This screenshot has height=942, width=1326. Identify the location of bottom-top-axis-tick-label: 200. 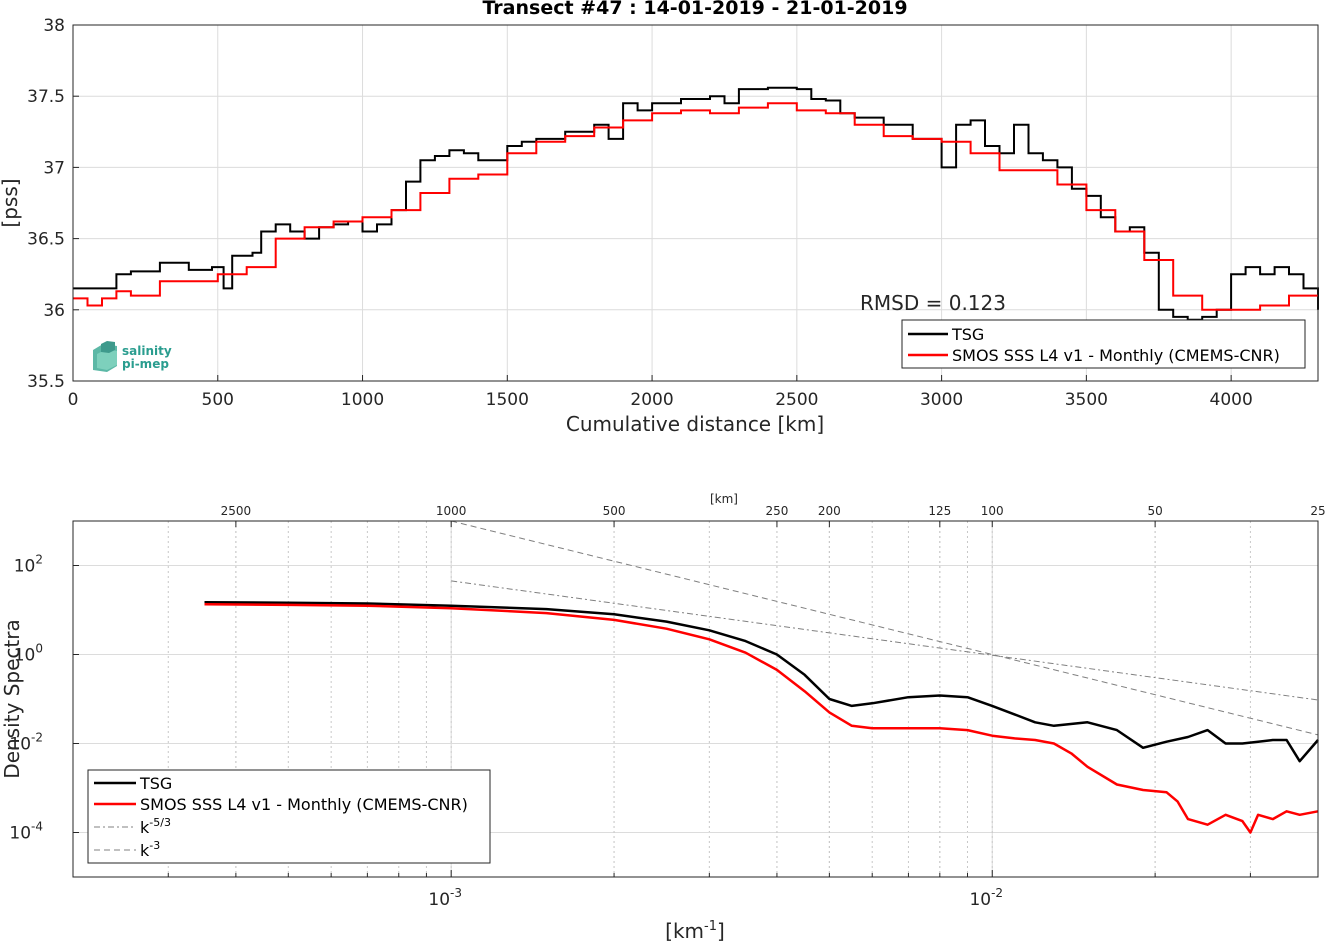
(829, 511).